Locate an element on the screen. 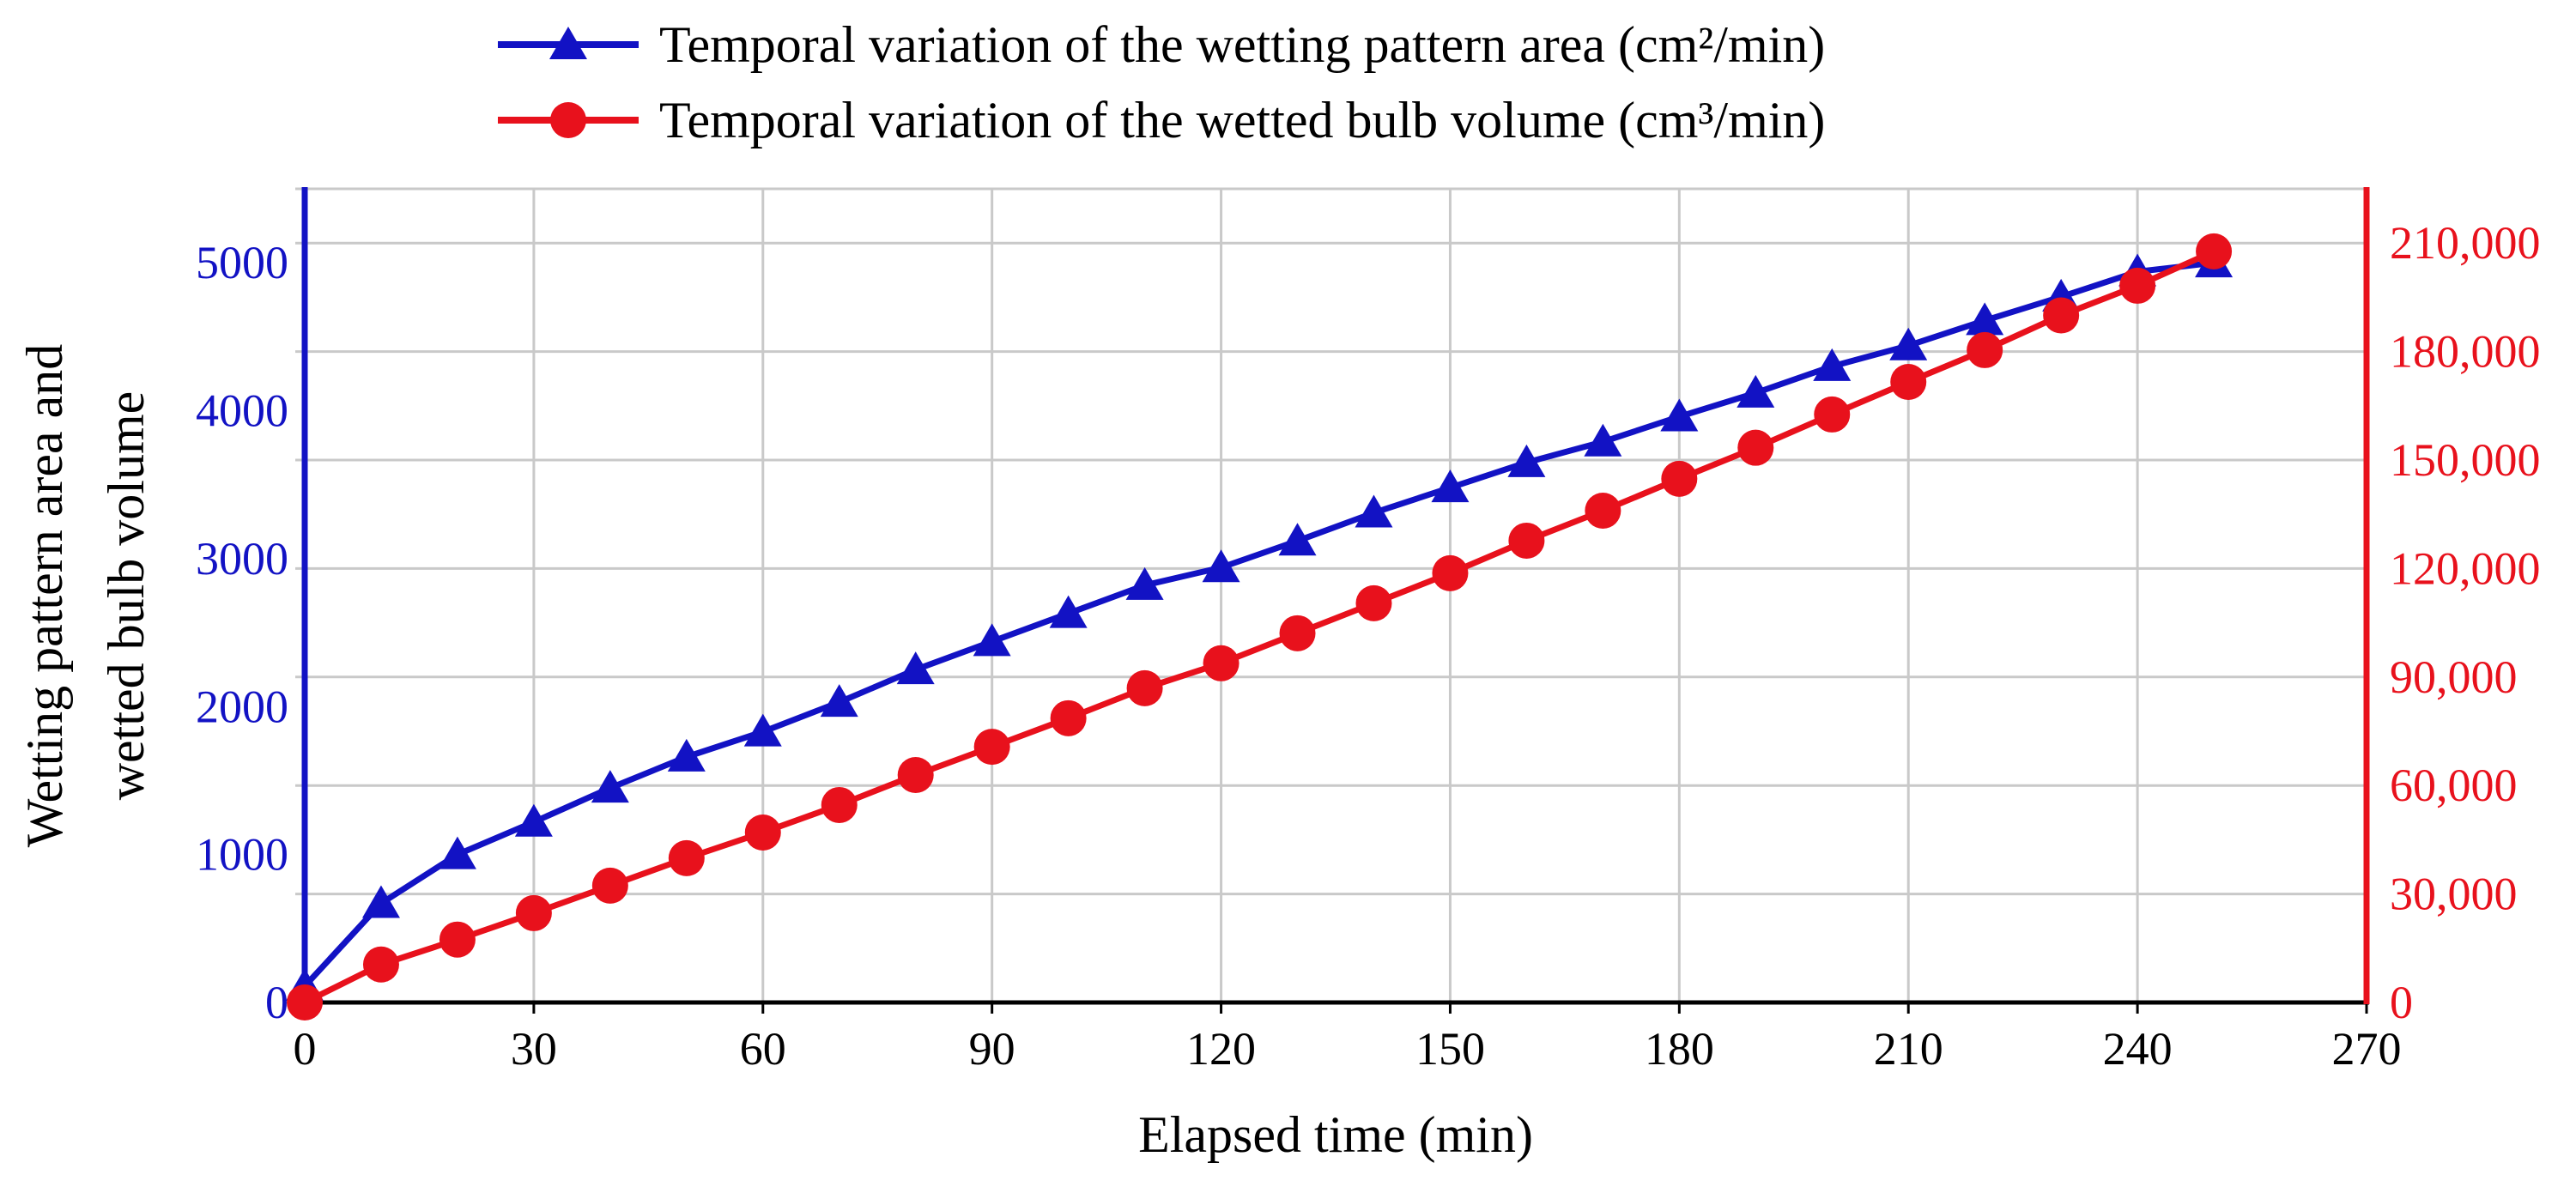 This screenshot has height=1193, width=2576. right-tick-label: 210,000 is located at coordinates (2465, 243).